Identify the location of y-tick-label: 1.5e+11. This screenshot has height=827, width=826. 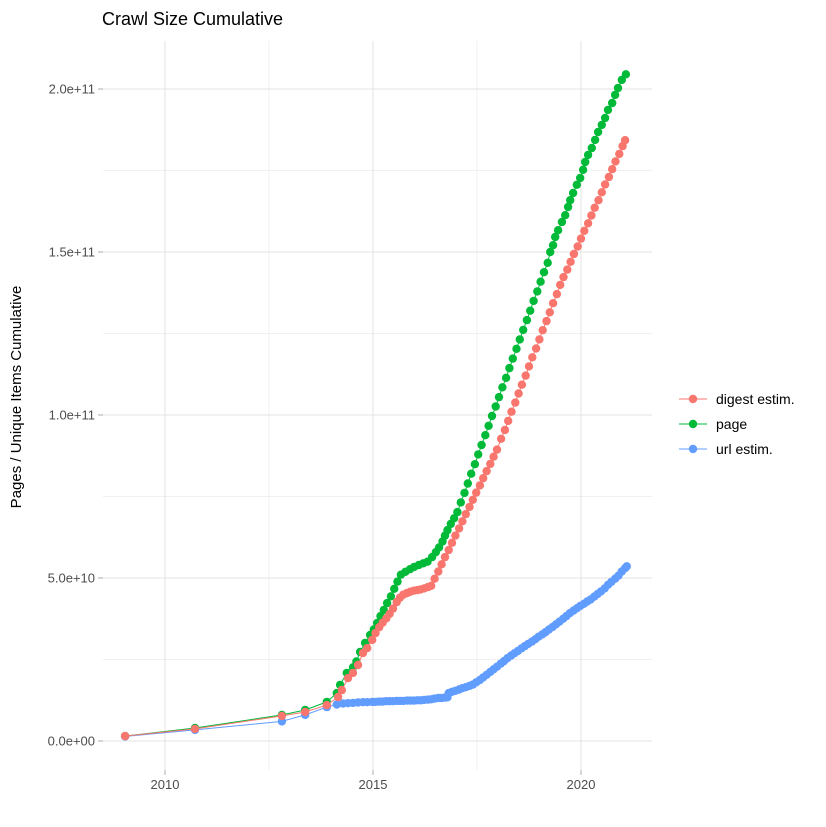
(72, 252).